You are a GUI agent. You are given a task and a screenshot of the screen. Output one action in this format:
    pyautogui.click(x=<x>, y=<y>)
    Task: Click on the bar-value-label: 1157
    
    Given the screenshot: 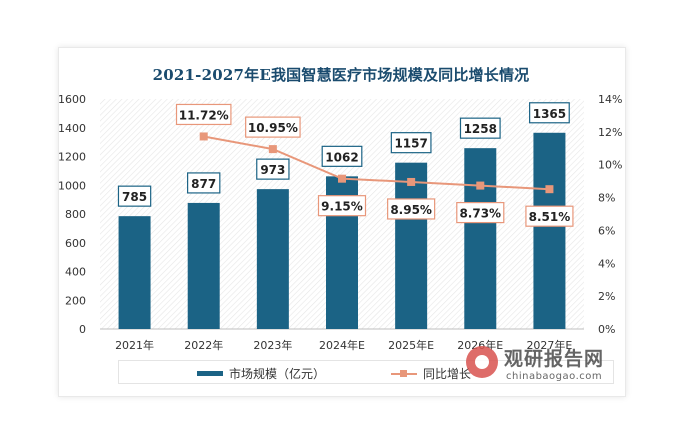 What is the action you would take?
    pyautogui.click(x=410, y=144)
    